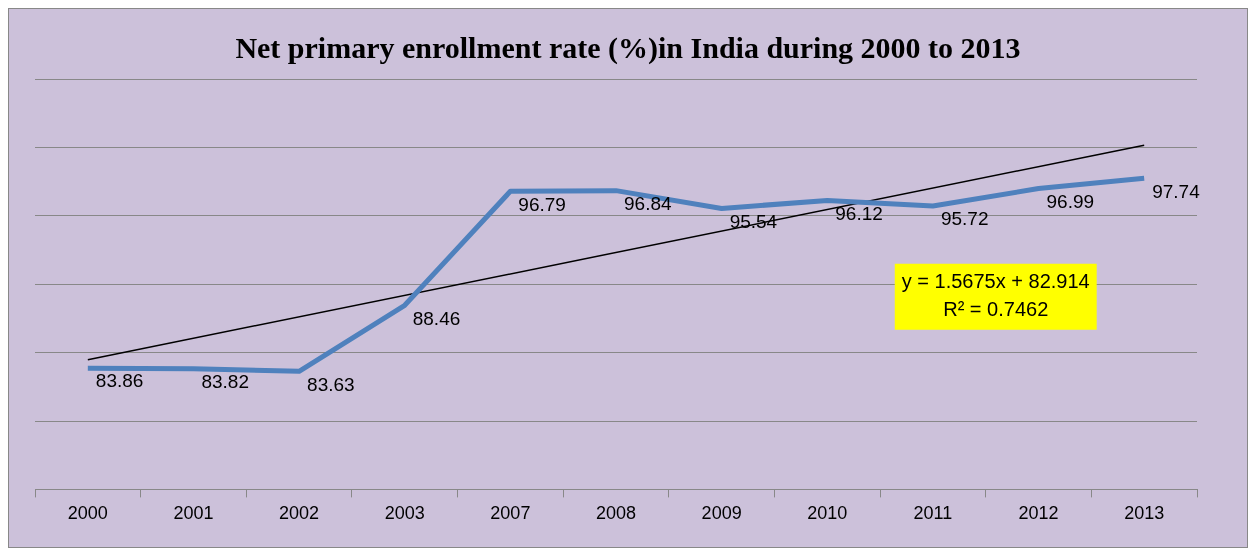 The image size is (1251, 550). What do you see at coordinates (404, 513) in the screenshot?
I see `x-tick-label: 2003` at bounding box center [404, 513].